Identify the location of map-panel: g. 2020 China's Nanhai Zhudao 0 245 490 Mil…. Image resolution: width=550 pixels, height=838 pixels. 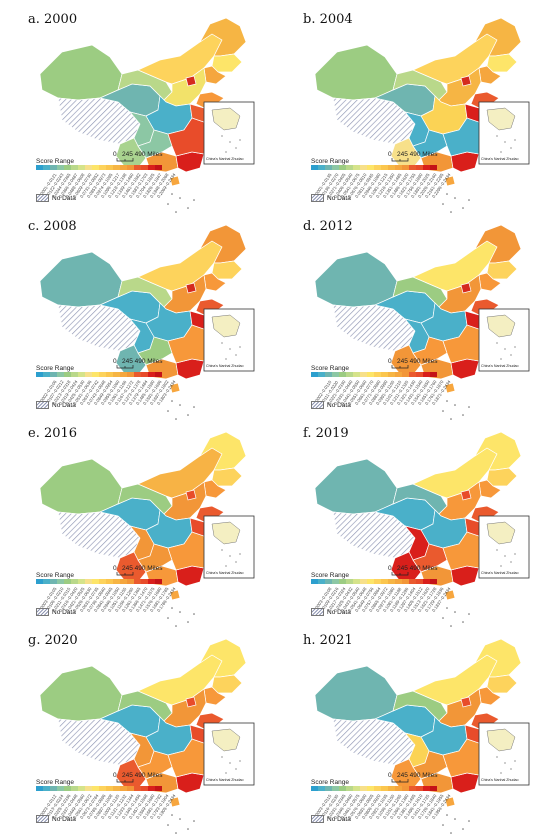
(135, 727).